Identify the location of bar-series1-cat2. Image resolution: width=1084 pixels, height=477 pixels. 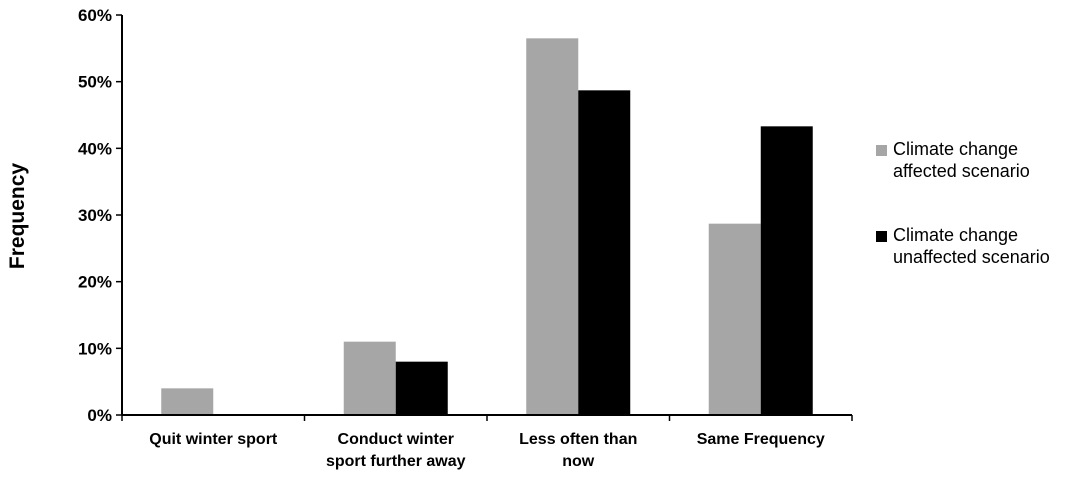
(604, 252).